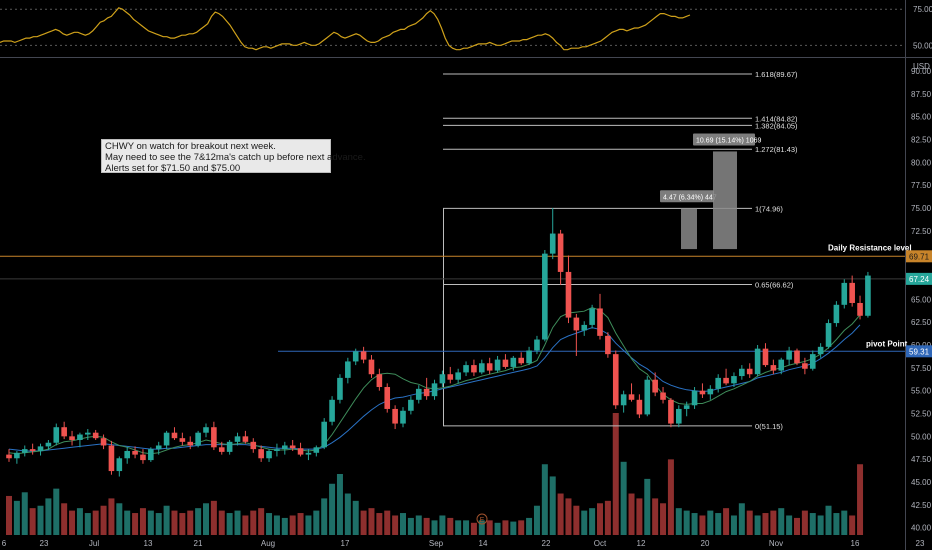 This screenshot has height=550, width=932. What do you see at coordinates (870, 247) in the screenshot?
I see `resistance-label: Daily Resistance level` at bounding box center [870, 247].